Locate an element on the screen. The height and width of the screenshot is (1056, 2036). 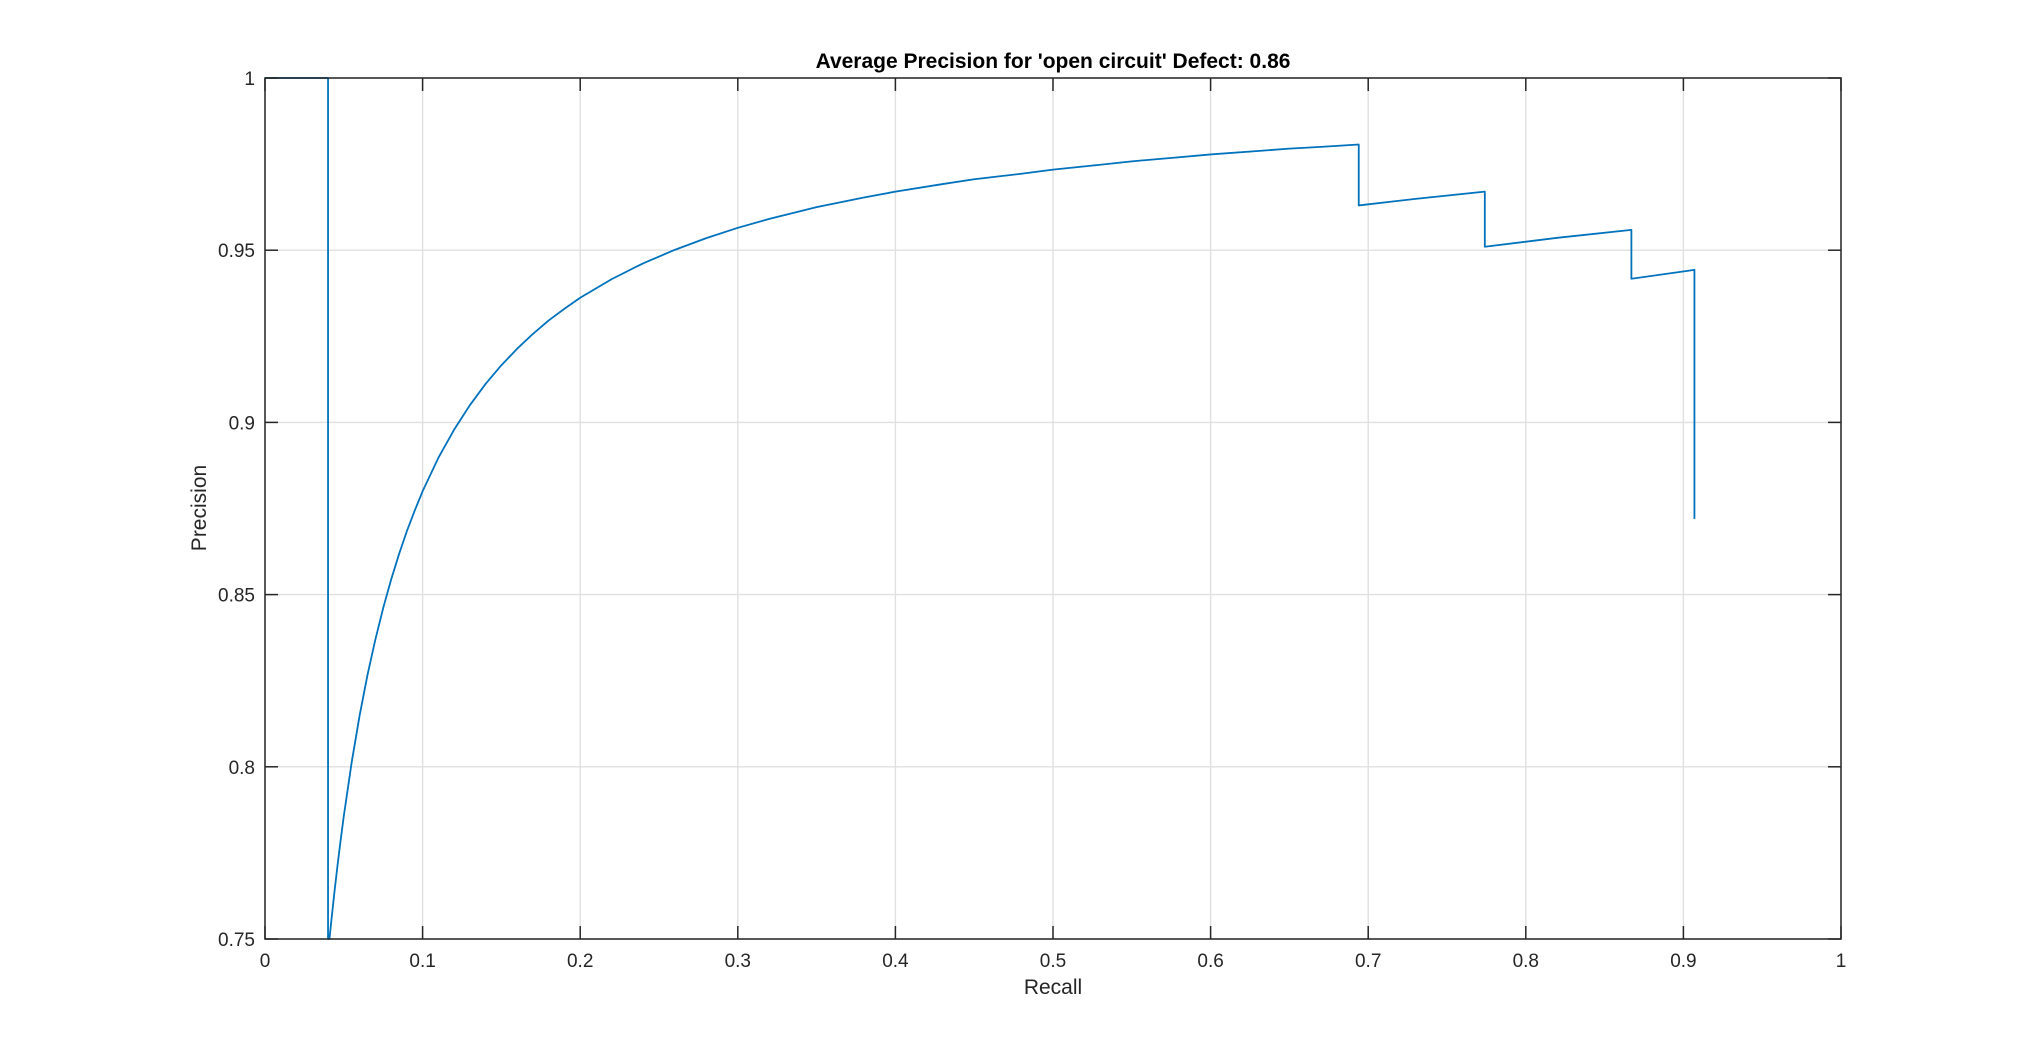
y-tick-label: 1 is located at coordinates (249, 79).